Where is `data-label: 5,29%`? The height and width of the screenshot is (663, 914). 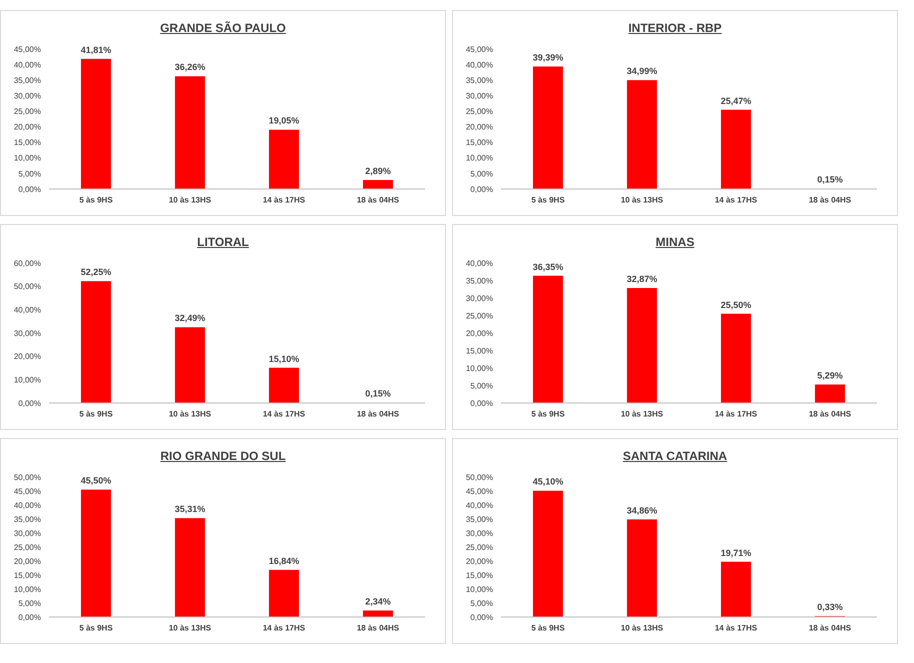
data-label: 5,29% is located at coordinates (830, 375).